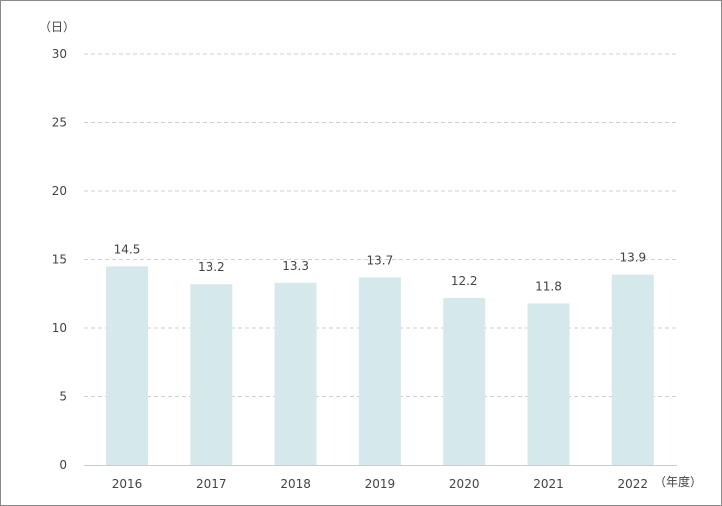 The image size is (722, 506). Describe the element at coordinates (464, 381) in the screenshot. I see `bar-2020` at that location.